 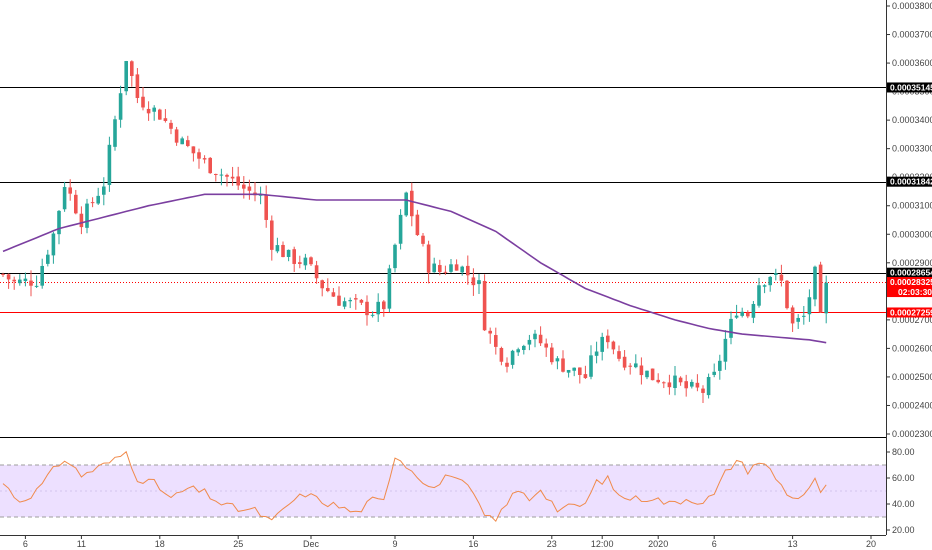 I want to click on price-badge-label: 0.00031842, so click(x=911, y=182).